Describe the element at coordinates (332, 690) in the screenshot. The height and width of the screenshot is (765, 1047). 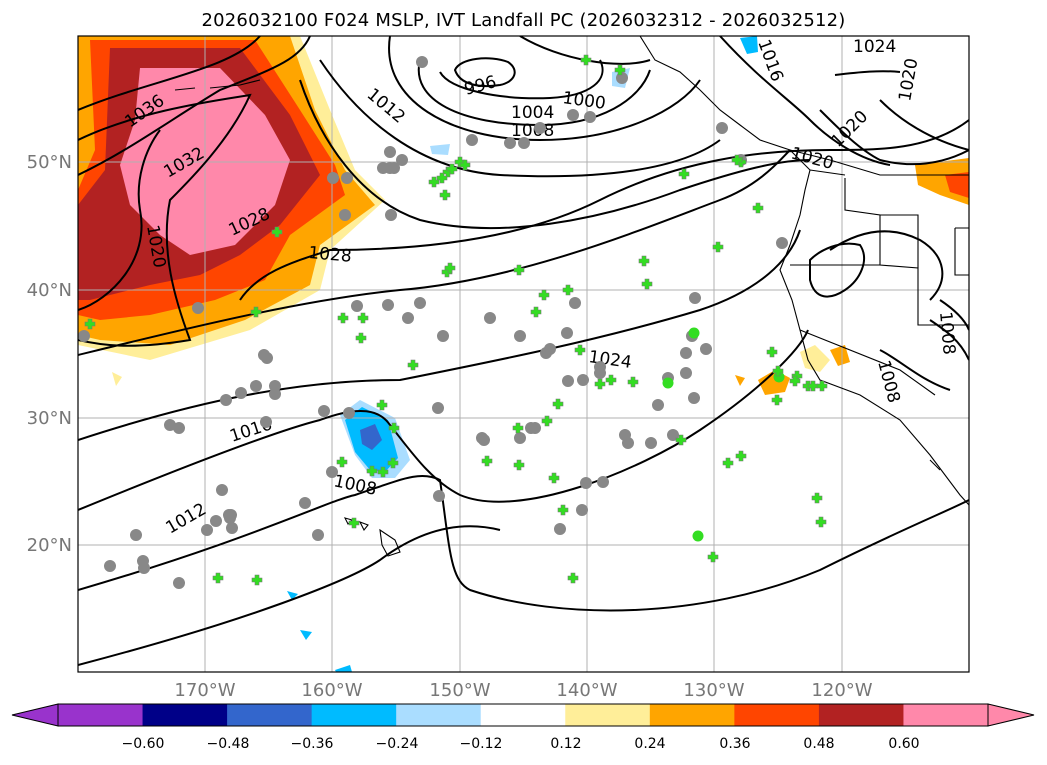
I see `lon-tick-label: 160°W` at that location.